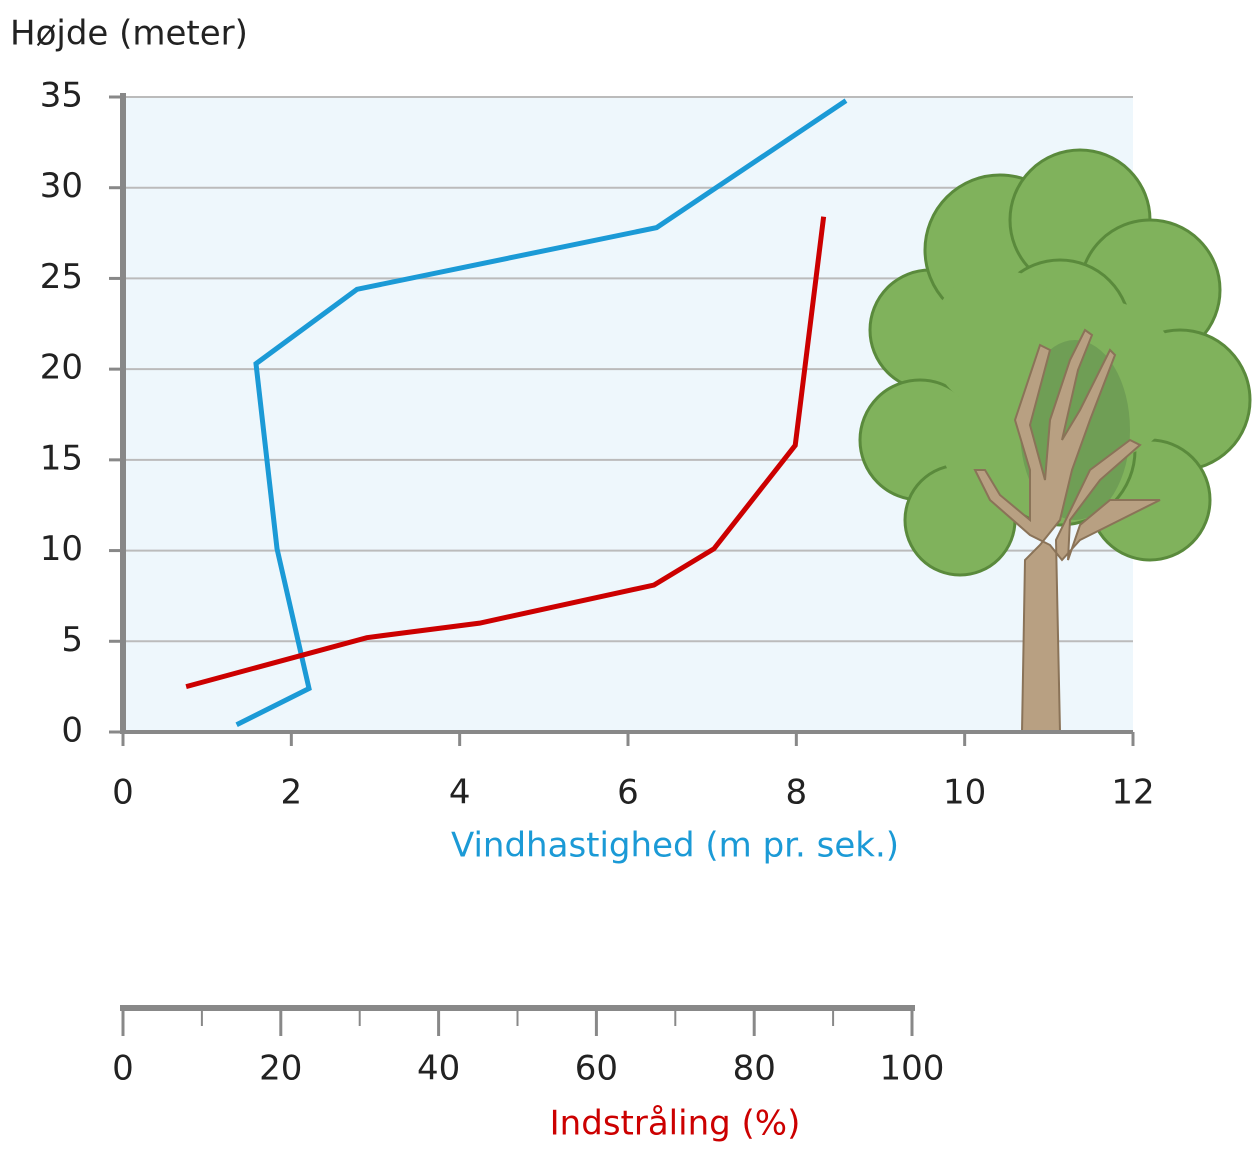 The width and height of the screenshot is (1260, 1149). Describe the element at coordinates (61, 277) in the screenshot. I see `y-tick-label: 25` at that location.